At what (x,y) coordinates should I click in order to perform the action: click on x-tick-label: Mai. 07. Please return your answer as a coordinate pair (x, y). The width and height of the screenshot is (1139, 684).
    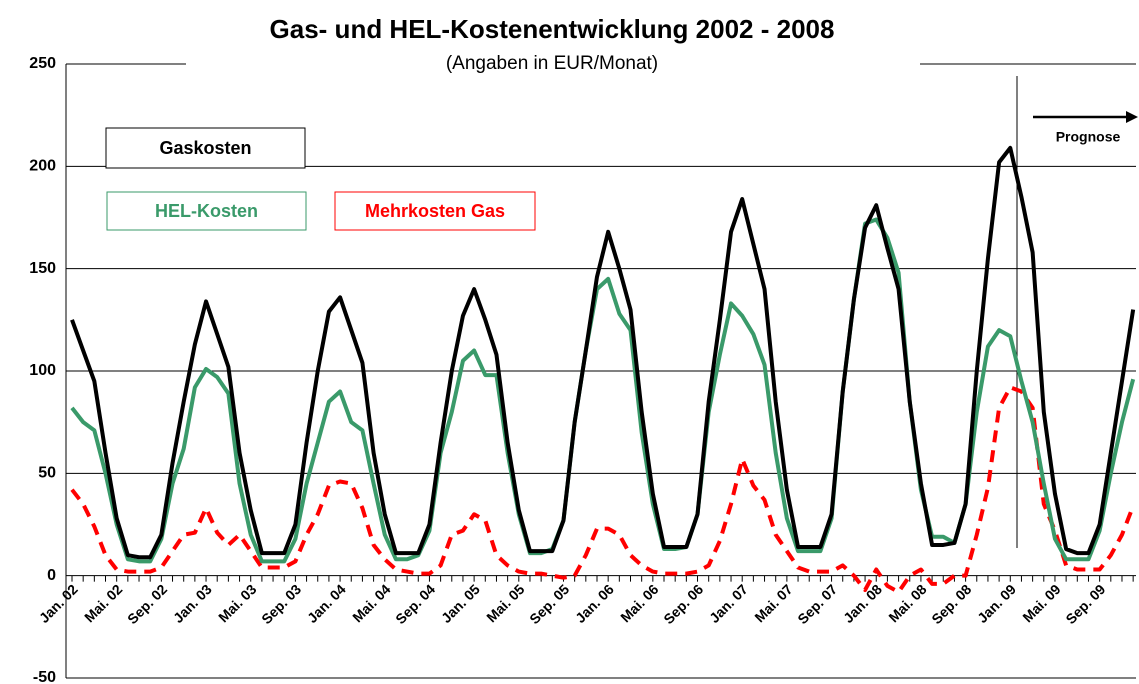
    Looking at the image, I should click on (773, 603).